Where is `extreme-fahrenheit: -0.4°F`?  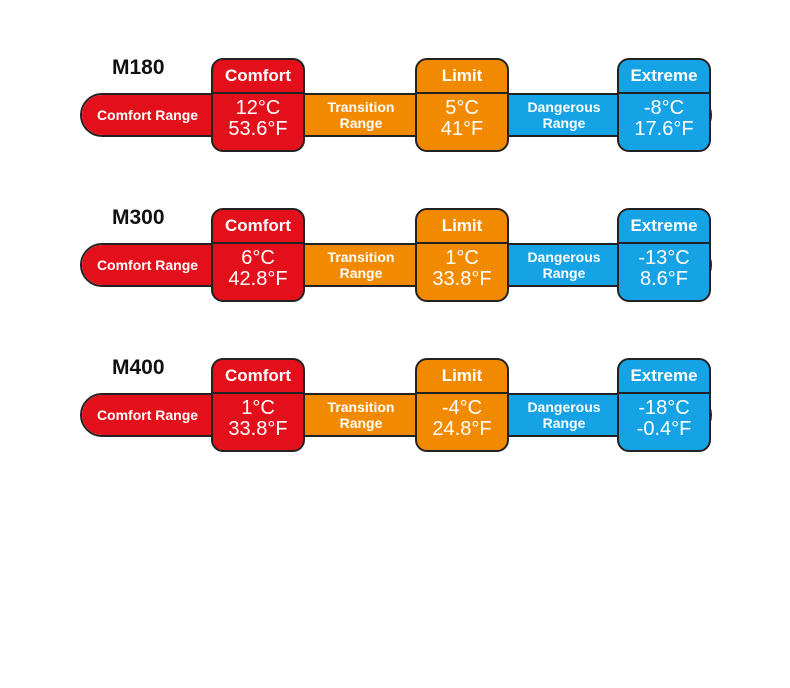 extreme-fahrenheit: -0.4°F is located at coordinates (664, 429).